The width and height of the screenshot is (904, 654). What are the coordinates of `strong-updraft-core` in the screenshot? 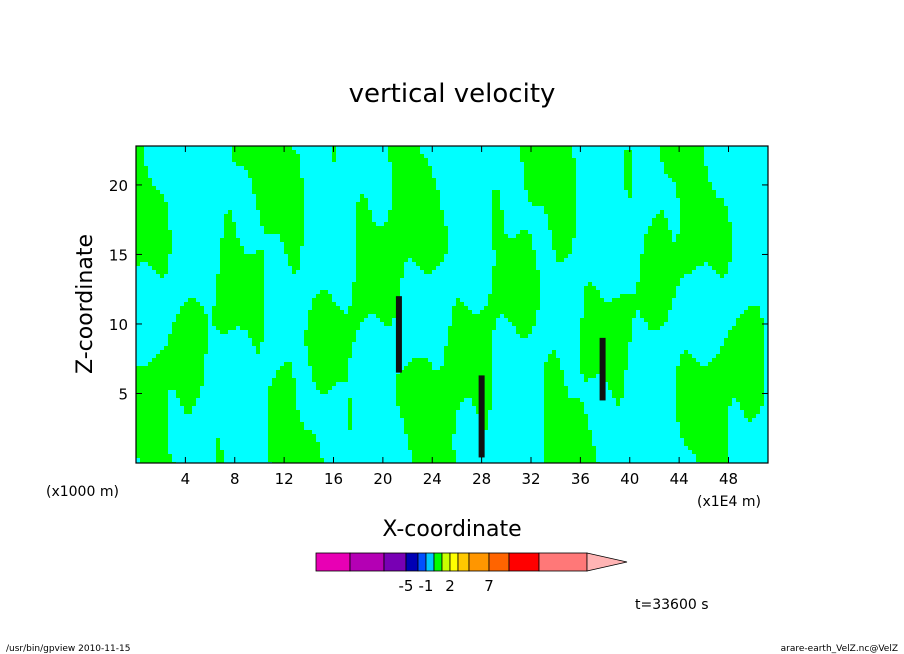 It's located at (398, 334).